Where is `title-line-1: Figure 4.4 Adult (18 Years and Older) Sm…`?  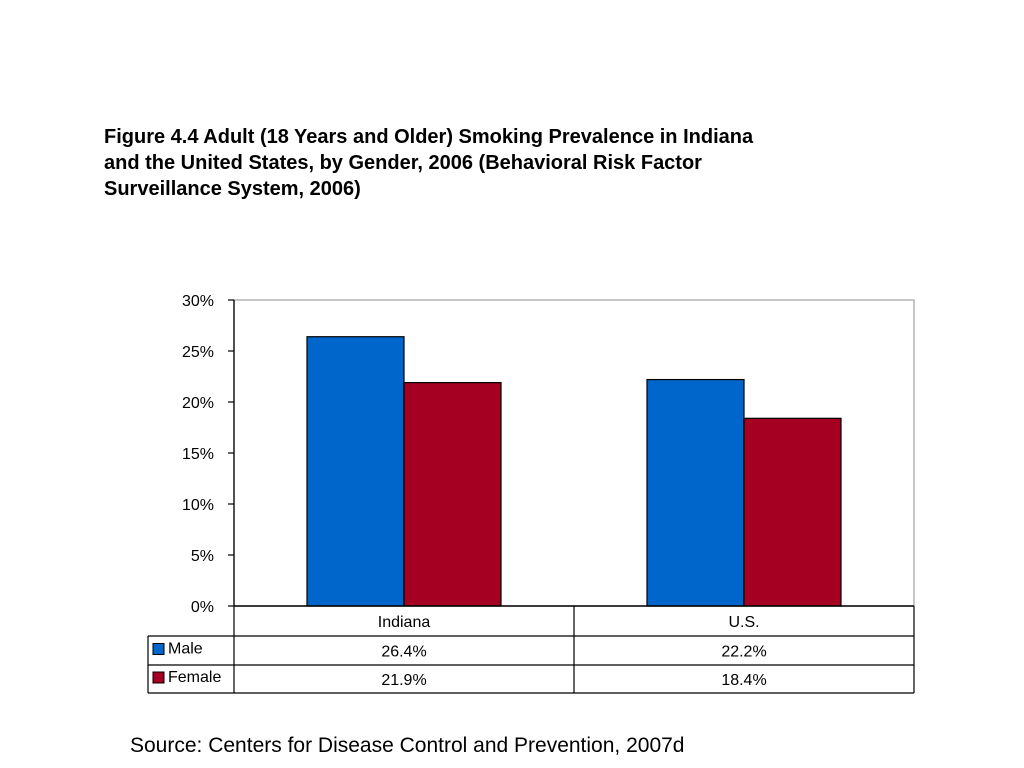 title-line-1: Figure 4.4 Adult (18 Years and Older) Sm… is located at coordinates (429, 137).